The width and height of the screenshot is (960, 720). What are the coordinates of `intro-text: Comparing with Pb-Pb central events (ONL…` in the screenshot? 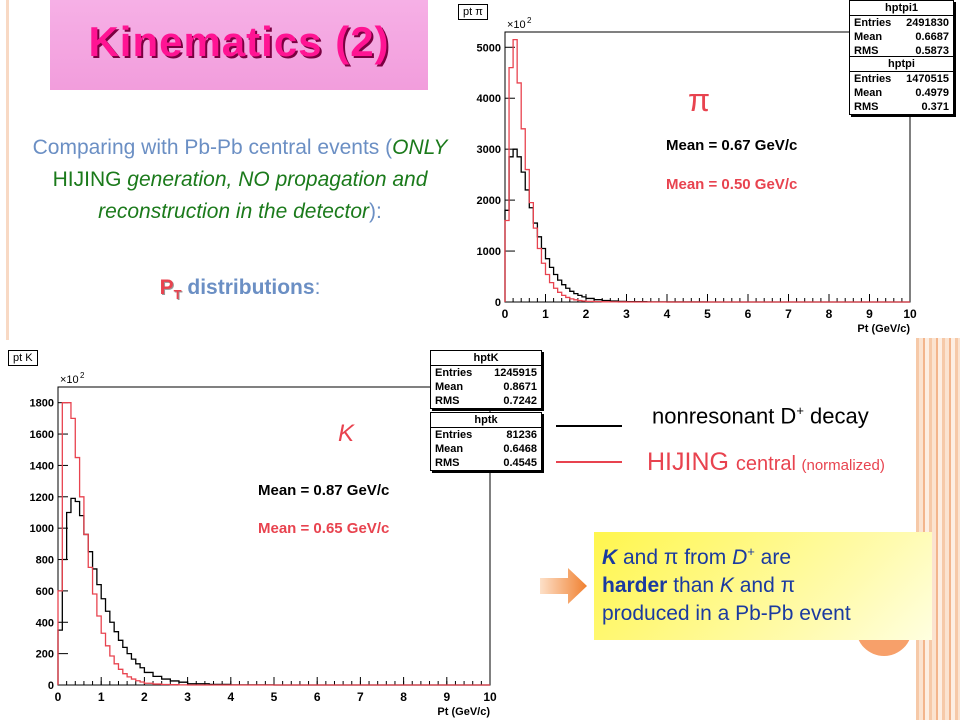 It's located at (240, 180).